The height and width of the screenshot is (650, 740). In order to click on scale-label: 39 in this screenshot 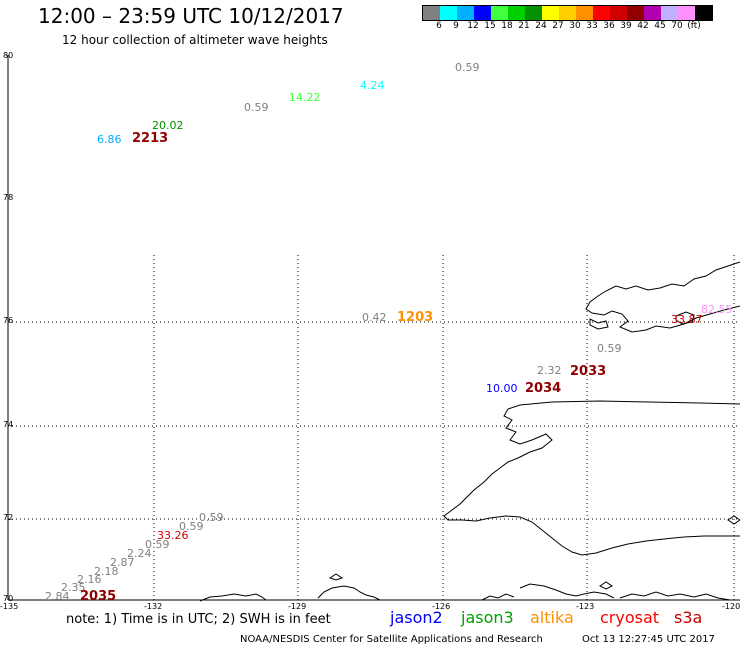, I will do `click(626, 26)`.